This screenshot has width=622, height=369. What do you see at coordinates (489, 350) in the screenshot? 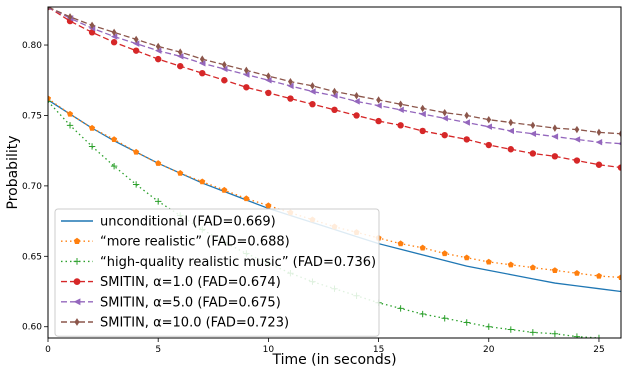
I see `x-tick-label: 20` at bounding box center [489, 350].